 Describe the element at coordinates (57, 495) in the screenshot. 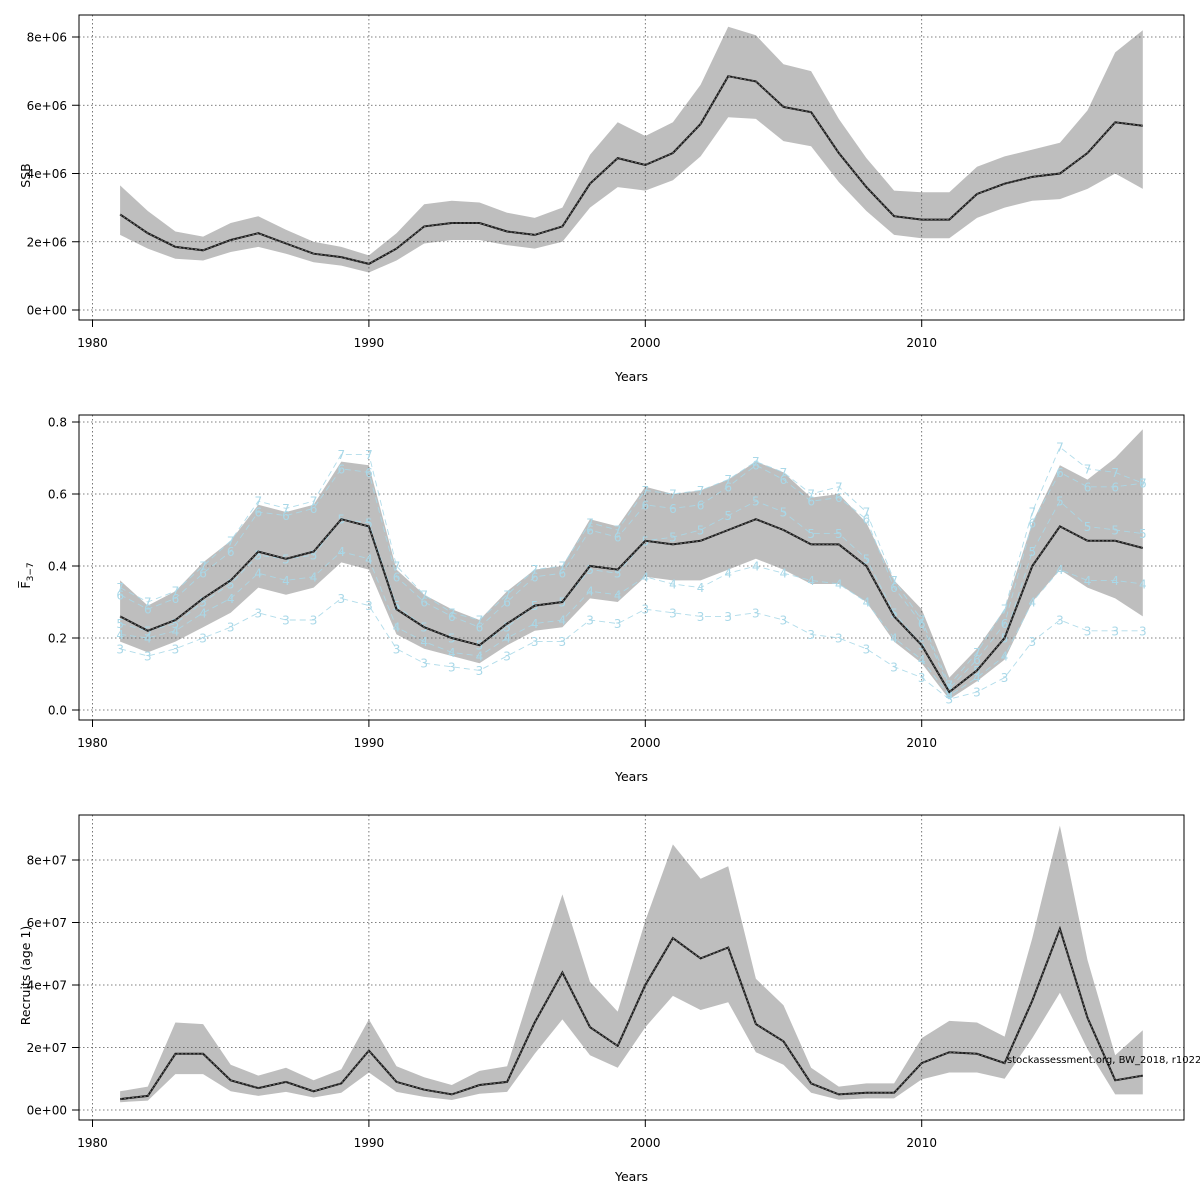

I see `y-tick-label: 0.6` at that location.